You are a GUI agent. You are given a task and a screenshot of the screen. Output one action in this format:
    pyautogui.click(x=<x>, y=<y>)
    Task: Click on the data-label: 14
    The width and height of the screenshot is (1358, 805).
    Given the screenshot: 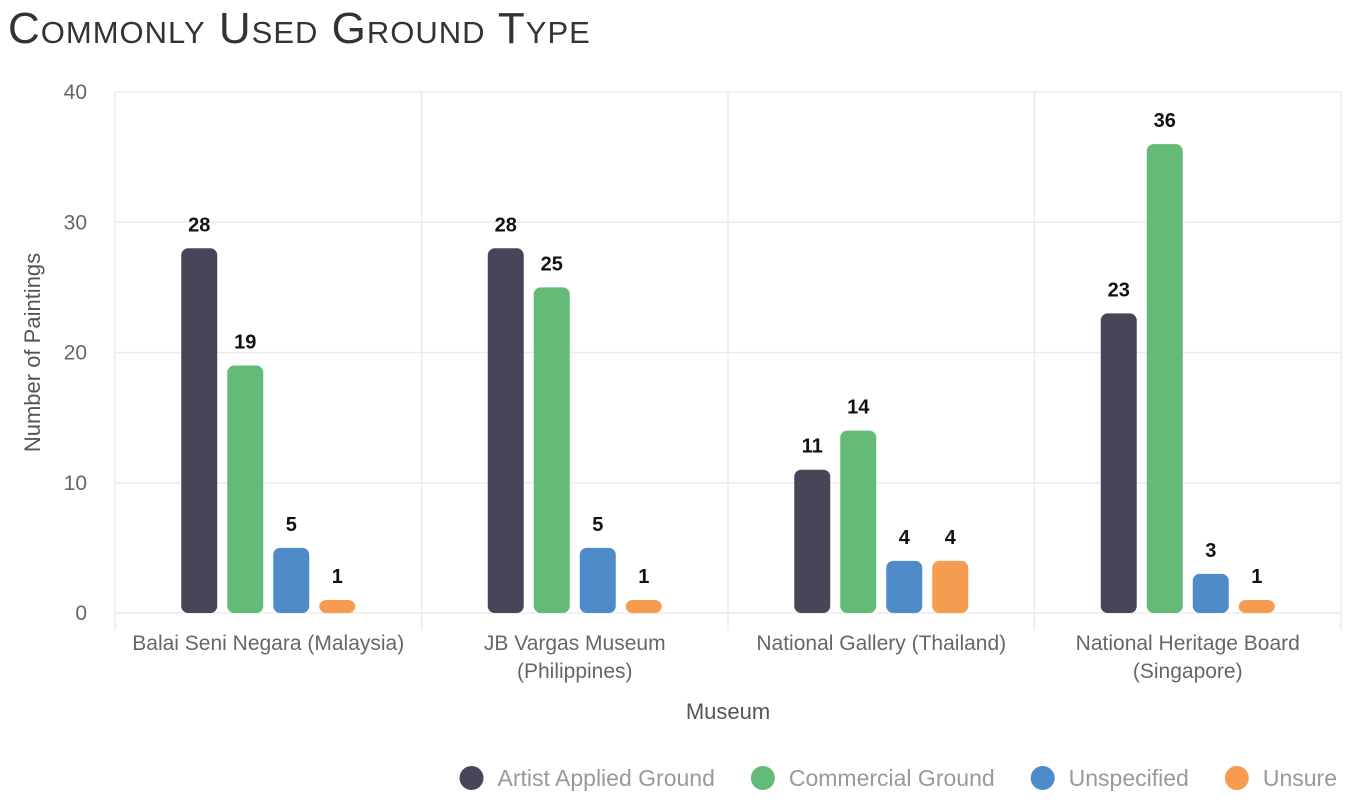 What is the action you would take?
    pyautogui.click(x=858, y=408)
    